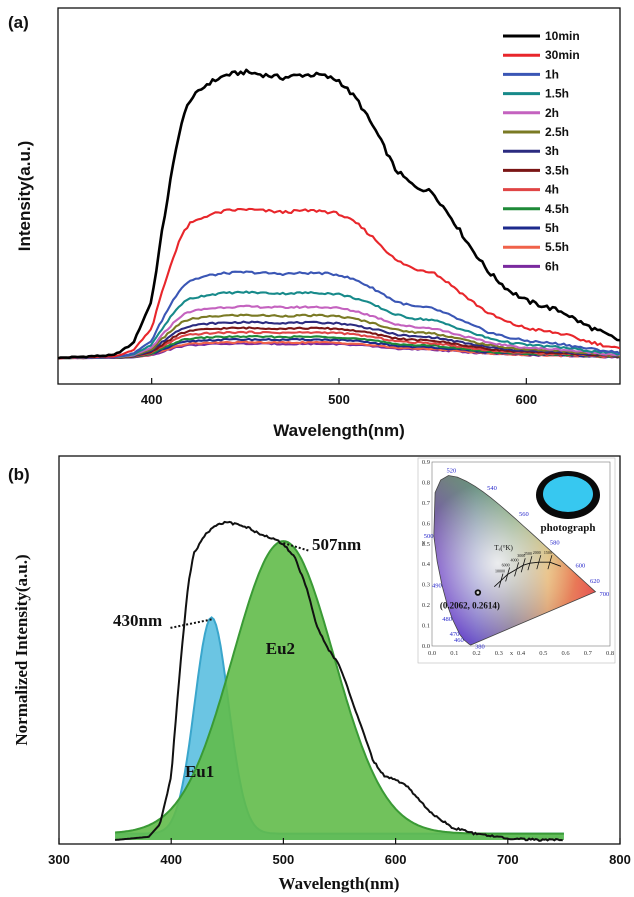 This screenshot has height=897, width=634. Describe the element at coordinates (21, 649) in the screenshot. I see `panel-b-y-axis-title: Normalized Intensity(a.u.)` at that location.